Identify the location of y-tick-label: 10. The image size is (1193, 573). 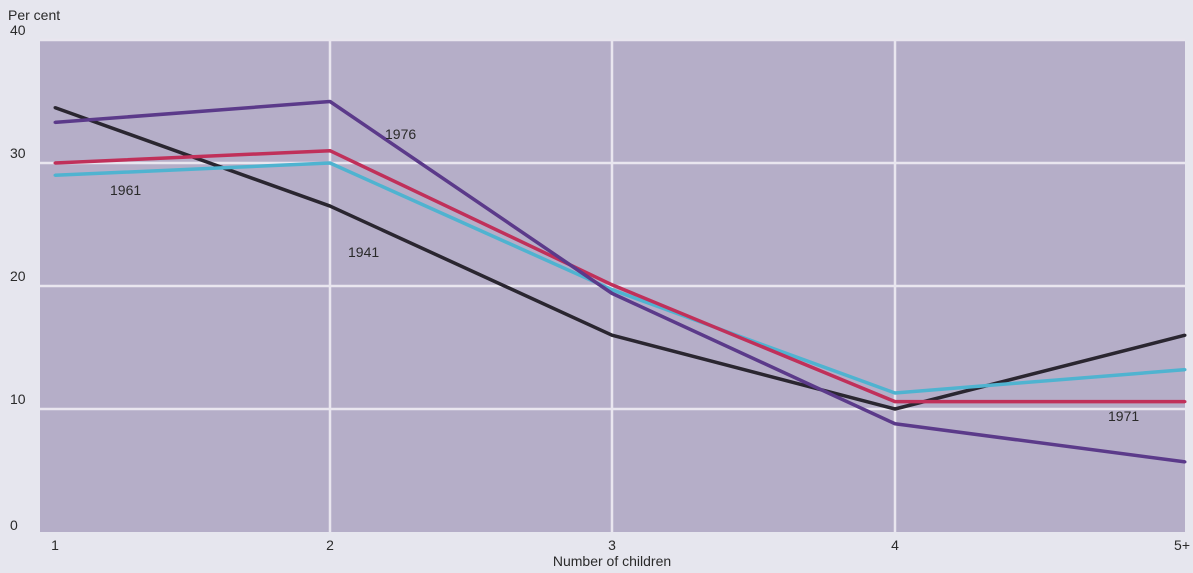
(18, 399).